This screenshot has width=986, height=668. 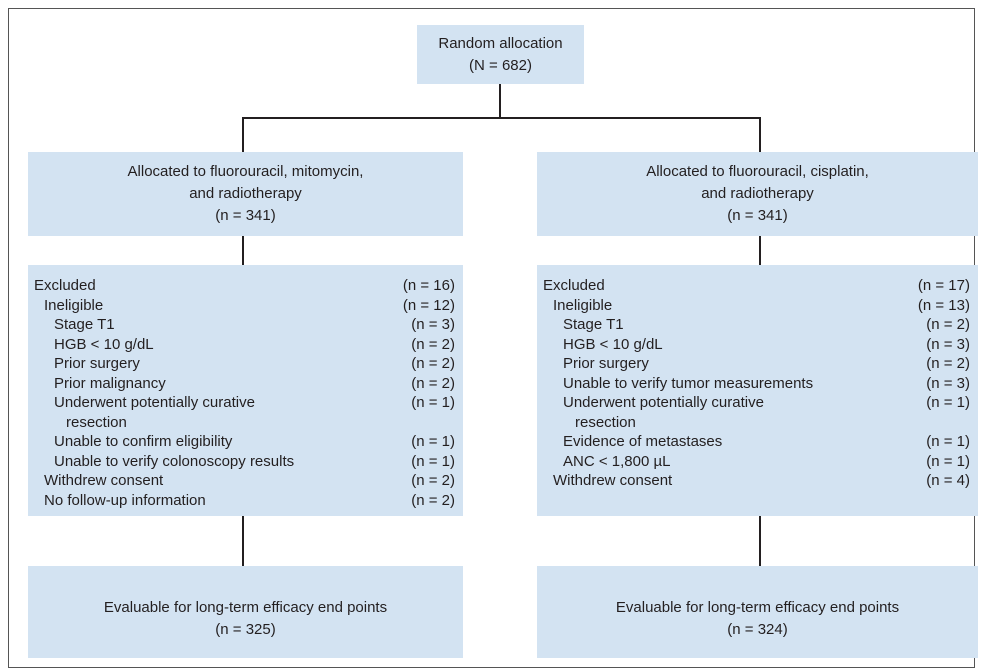 I want to click on label-line: Excluded, so click(x=574, y=285).